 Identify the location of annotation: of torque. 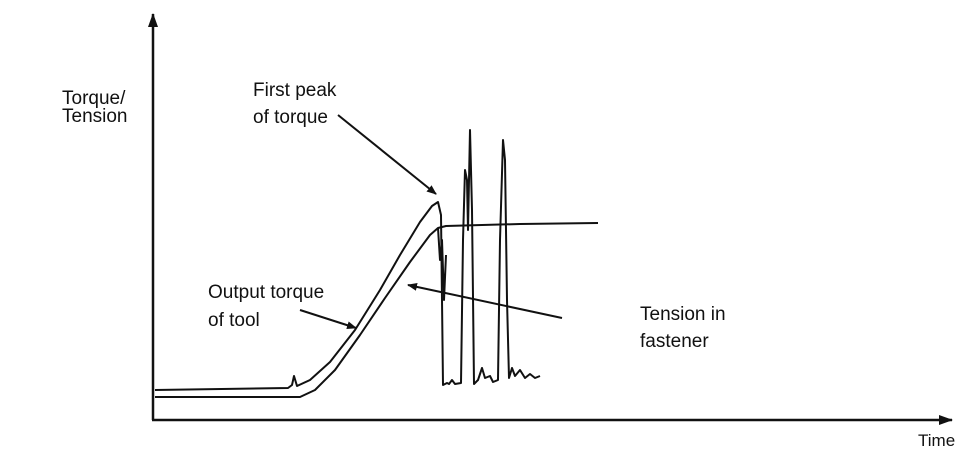
(290, 117).